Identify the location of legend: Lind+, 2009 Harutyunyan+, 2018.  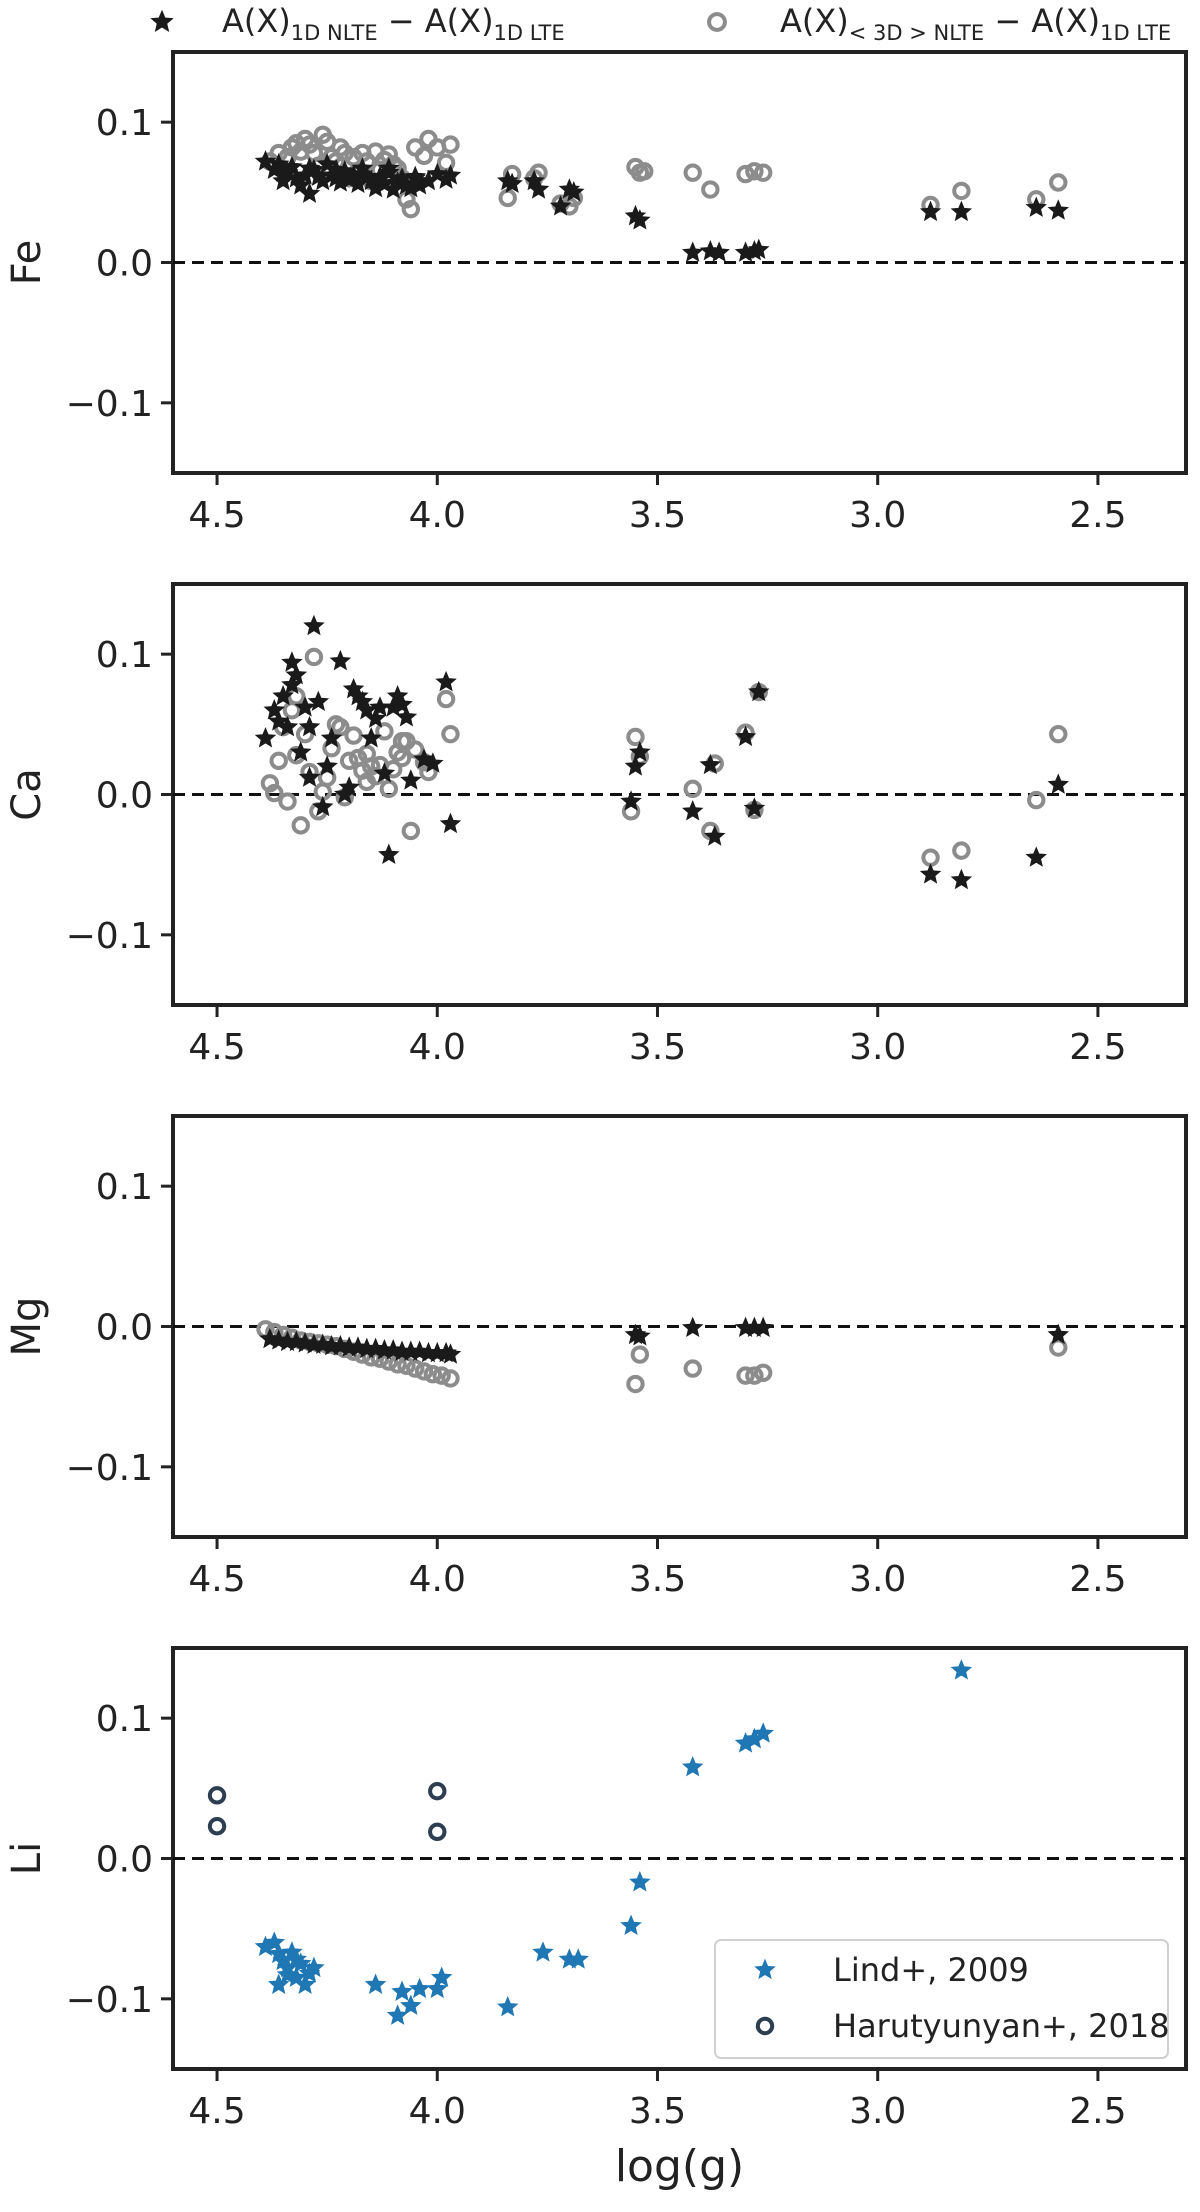
(942, 1999).